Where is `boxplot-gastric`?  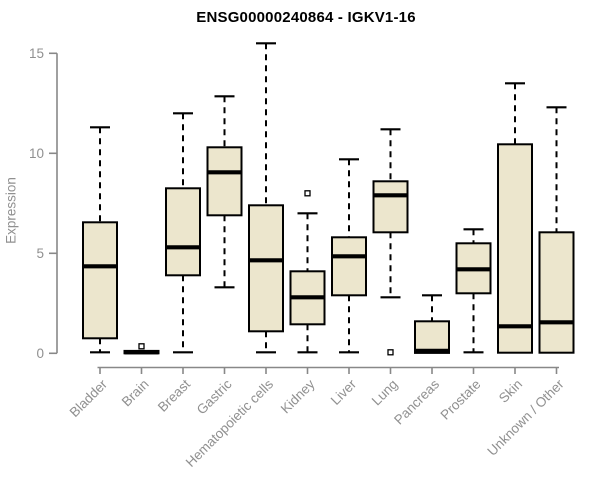 boxplot-gastric is located at coordinates (224, 192).